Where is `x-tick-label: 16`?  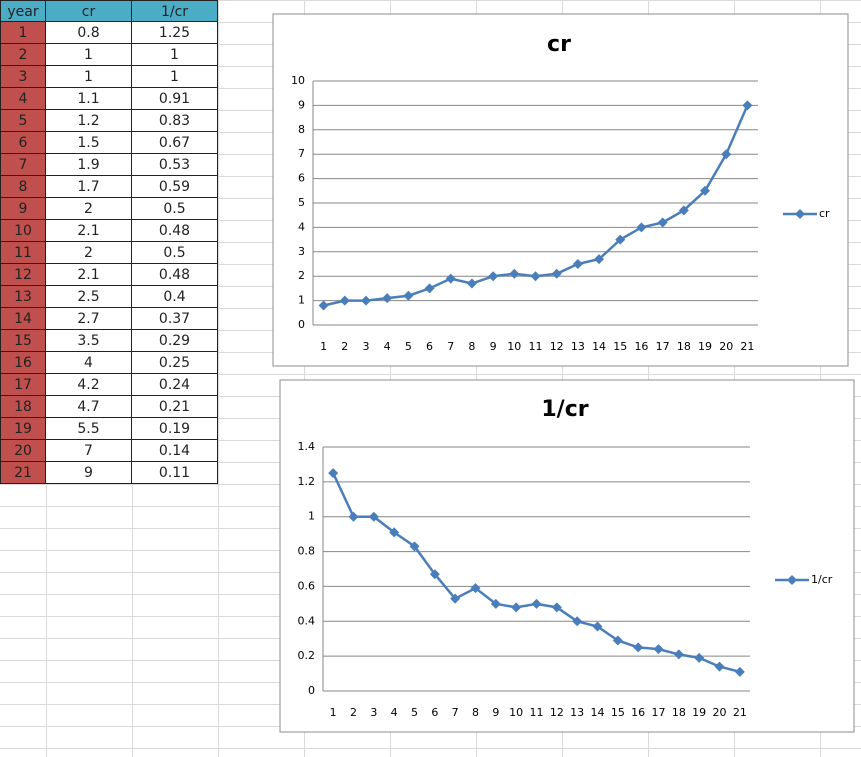
x-tick-label: 16 is located at coordinates (641, 346).